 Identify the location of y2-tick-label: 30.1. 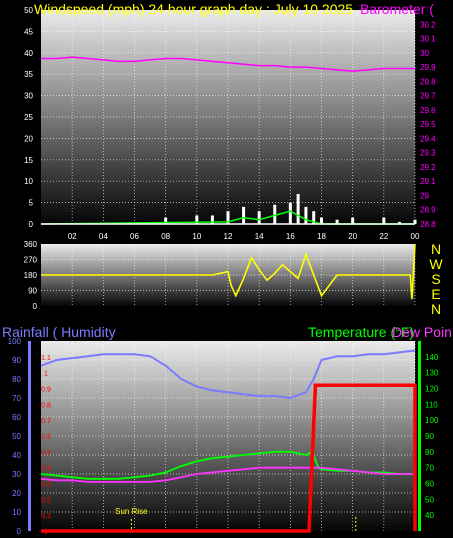
(428, 39).